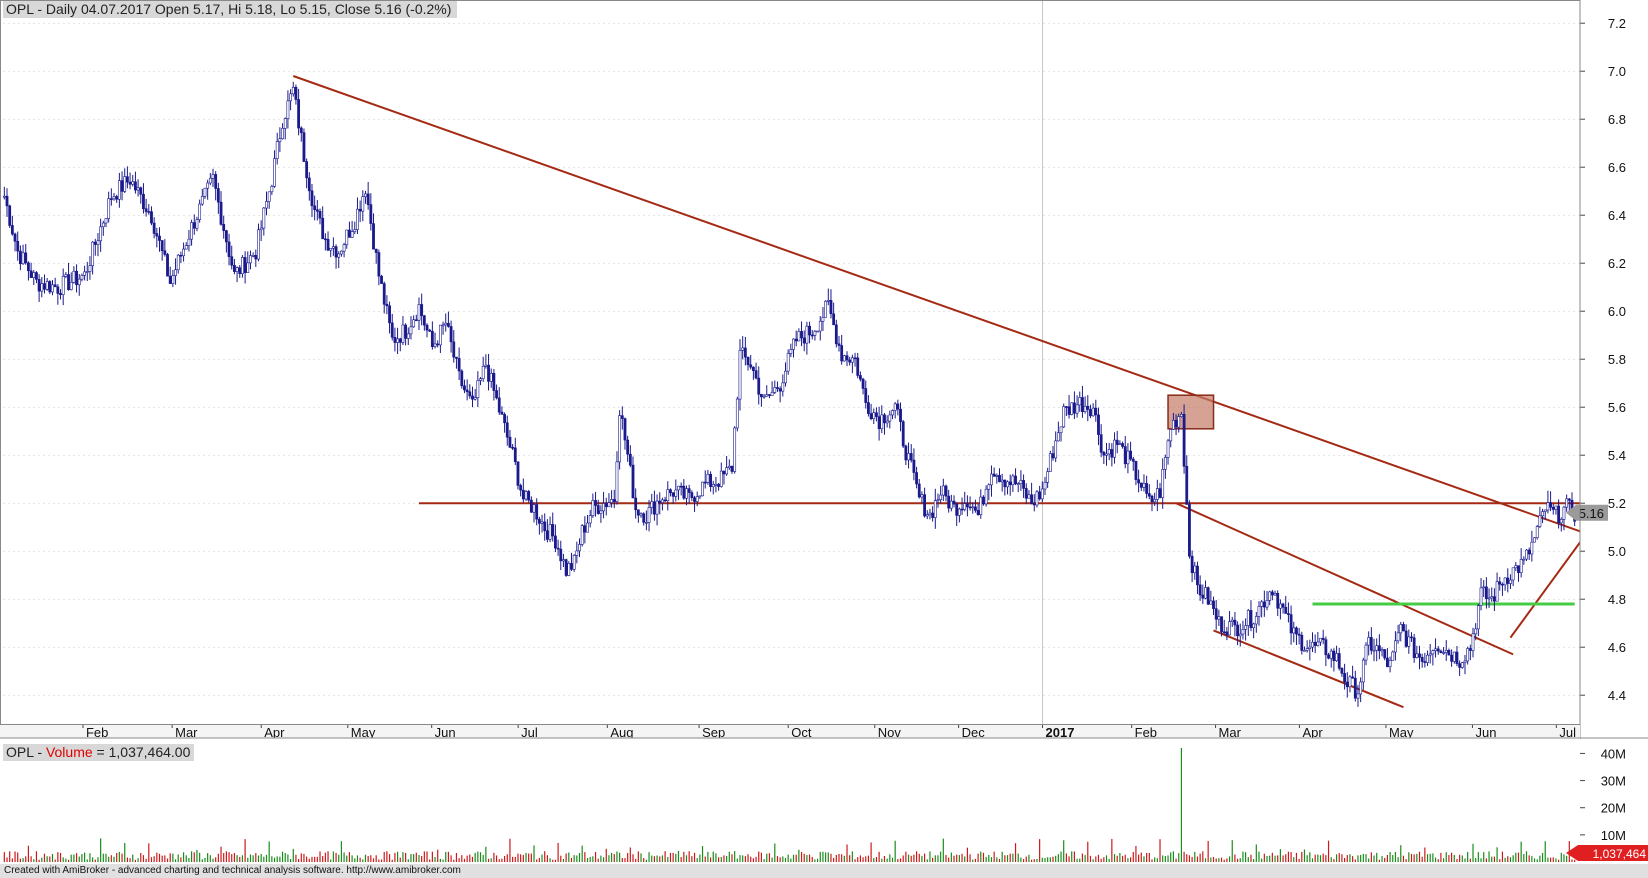 Image resolution: width=1648 pixels, height=878 pixels. I want to click on trend-line-channel-upper, so click(1344, 579).